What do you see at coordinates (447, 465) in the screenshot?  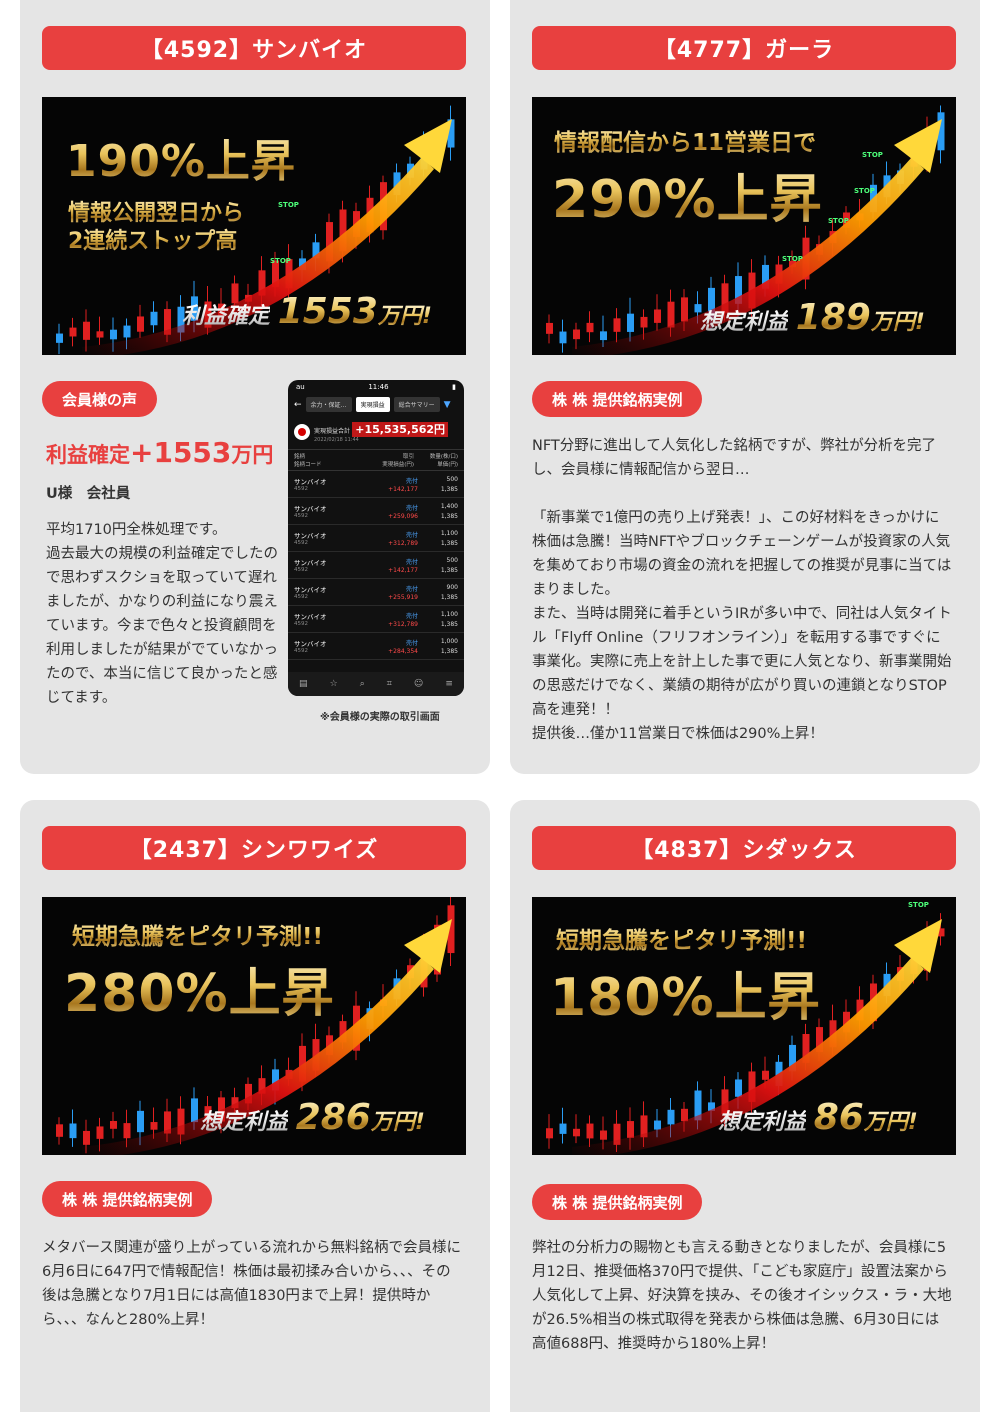 I see `col-price: 単価(円)` at bounding box center [447, 465].